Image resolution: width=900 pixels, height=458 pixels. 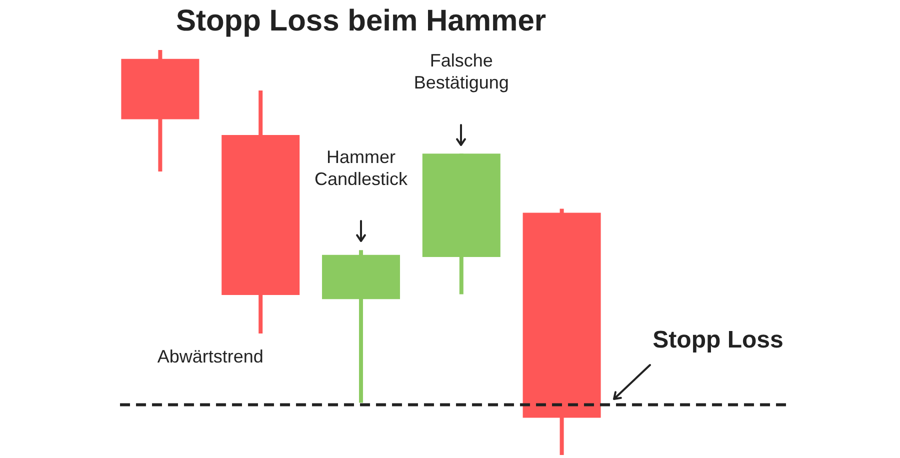 I want to click on chart-title: Stopp Loss beim Hammer, so click(x=361, y=21).